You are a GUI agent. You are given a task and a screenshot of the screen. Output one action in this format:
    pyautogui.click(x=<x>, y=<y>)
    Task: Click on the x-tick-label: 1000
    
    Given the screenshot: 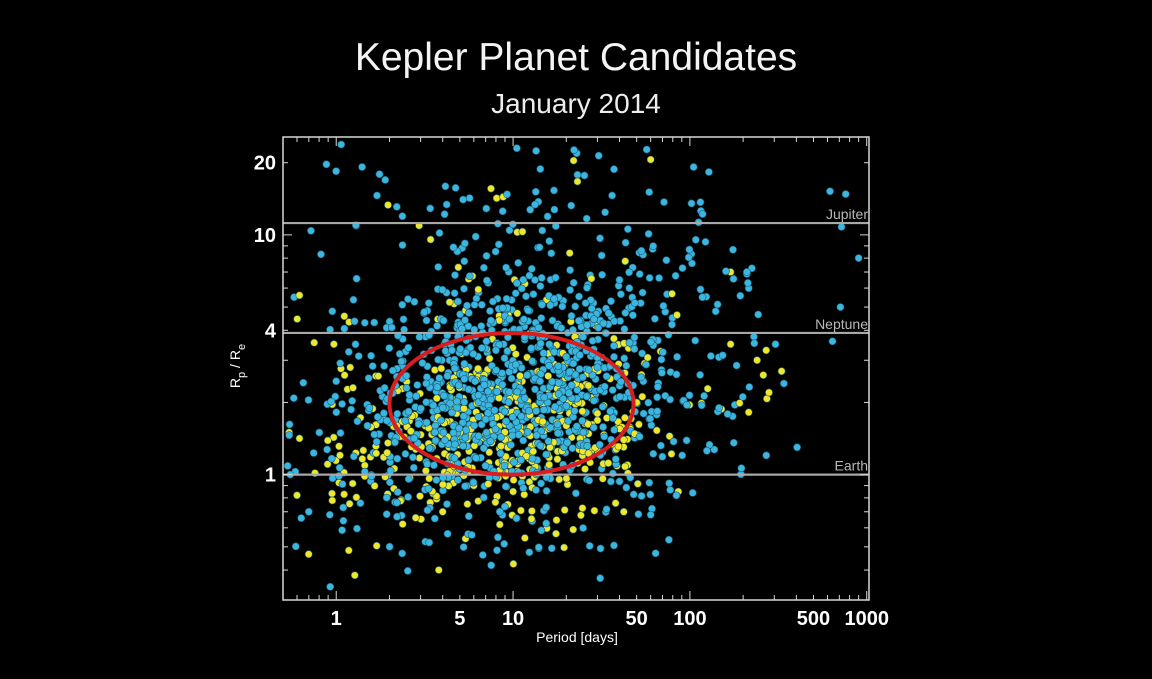 What is the action you would take?
    pyautogui.click(x=866, y=619)
    